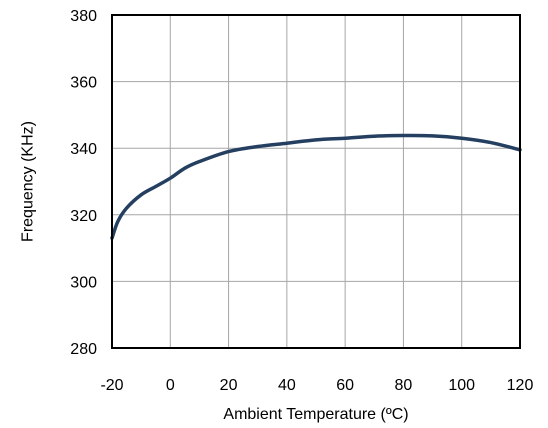  I want to click on y-axis-title: Frequency (KHz), so click(28, 181).